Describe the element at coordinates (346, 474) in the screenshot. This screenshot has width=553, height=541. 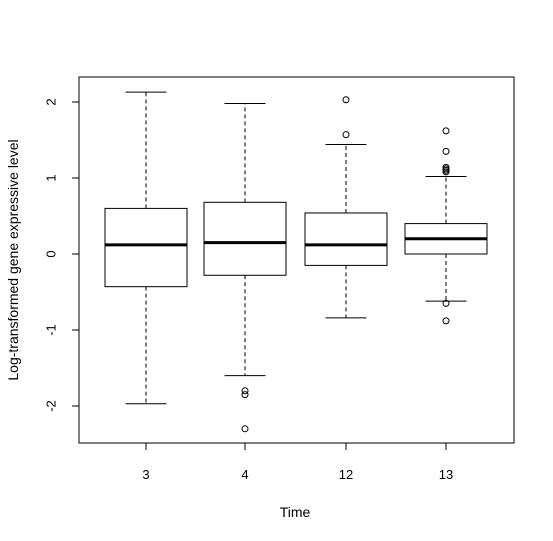
I see `x-tick-label: 12` at that location.